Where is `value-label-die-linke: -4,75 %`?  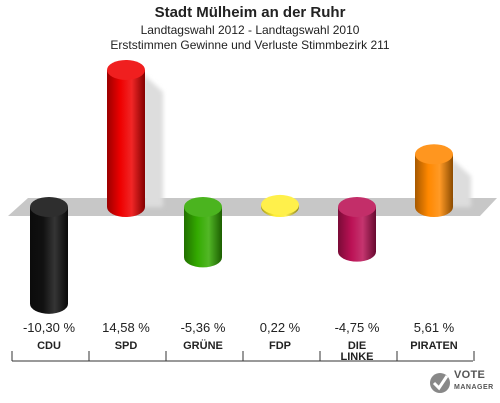 value-label-die-linke: -4,75 % is located at coordinates (357, 327).